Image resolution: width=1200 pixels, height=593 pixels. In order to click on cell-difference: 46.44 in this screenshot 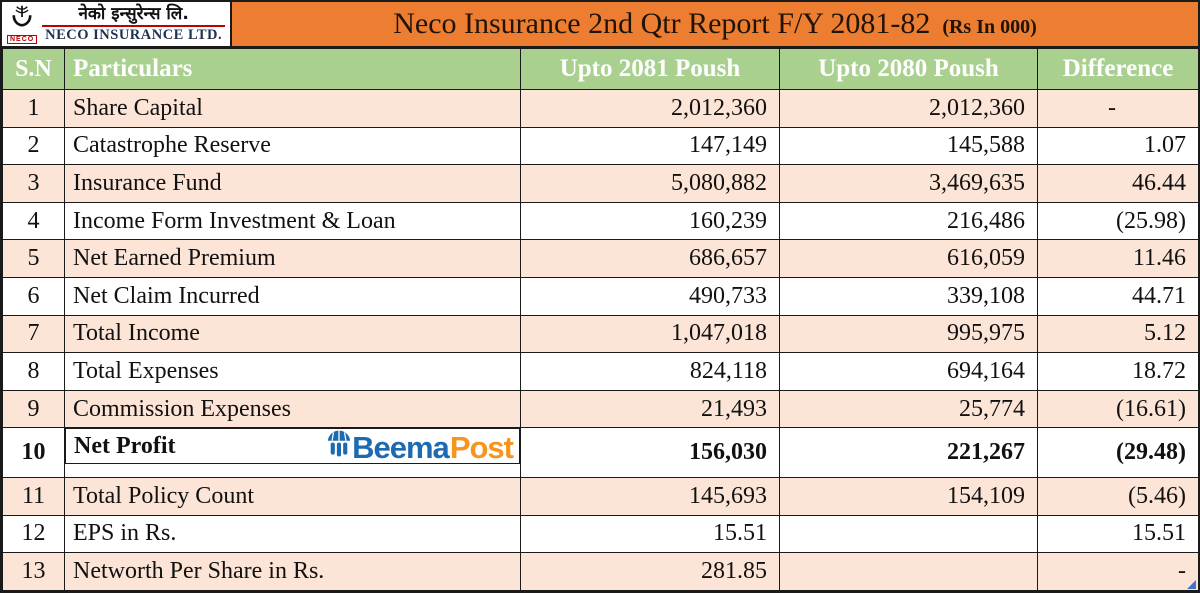, I will do `click(1118, 183)`.